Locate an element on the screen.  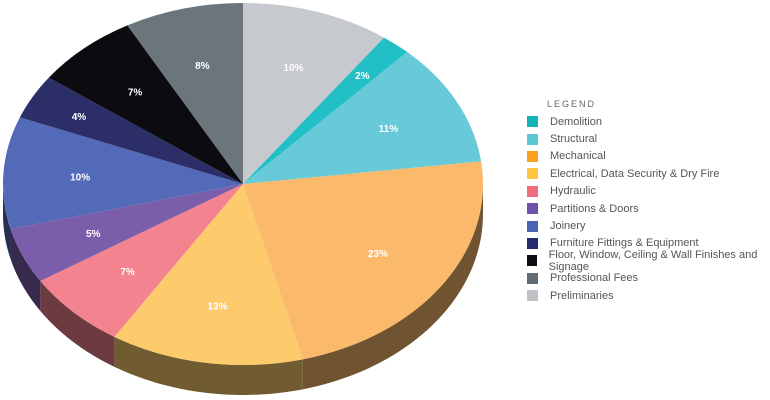
legend-label: Joinery is located at coordinates (568, 226).